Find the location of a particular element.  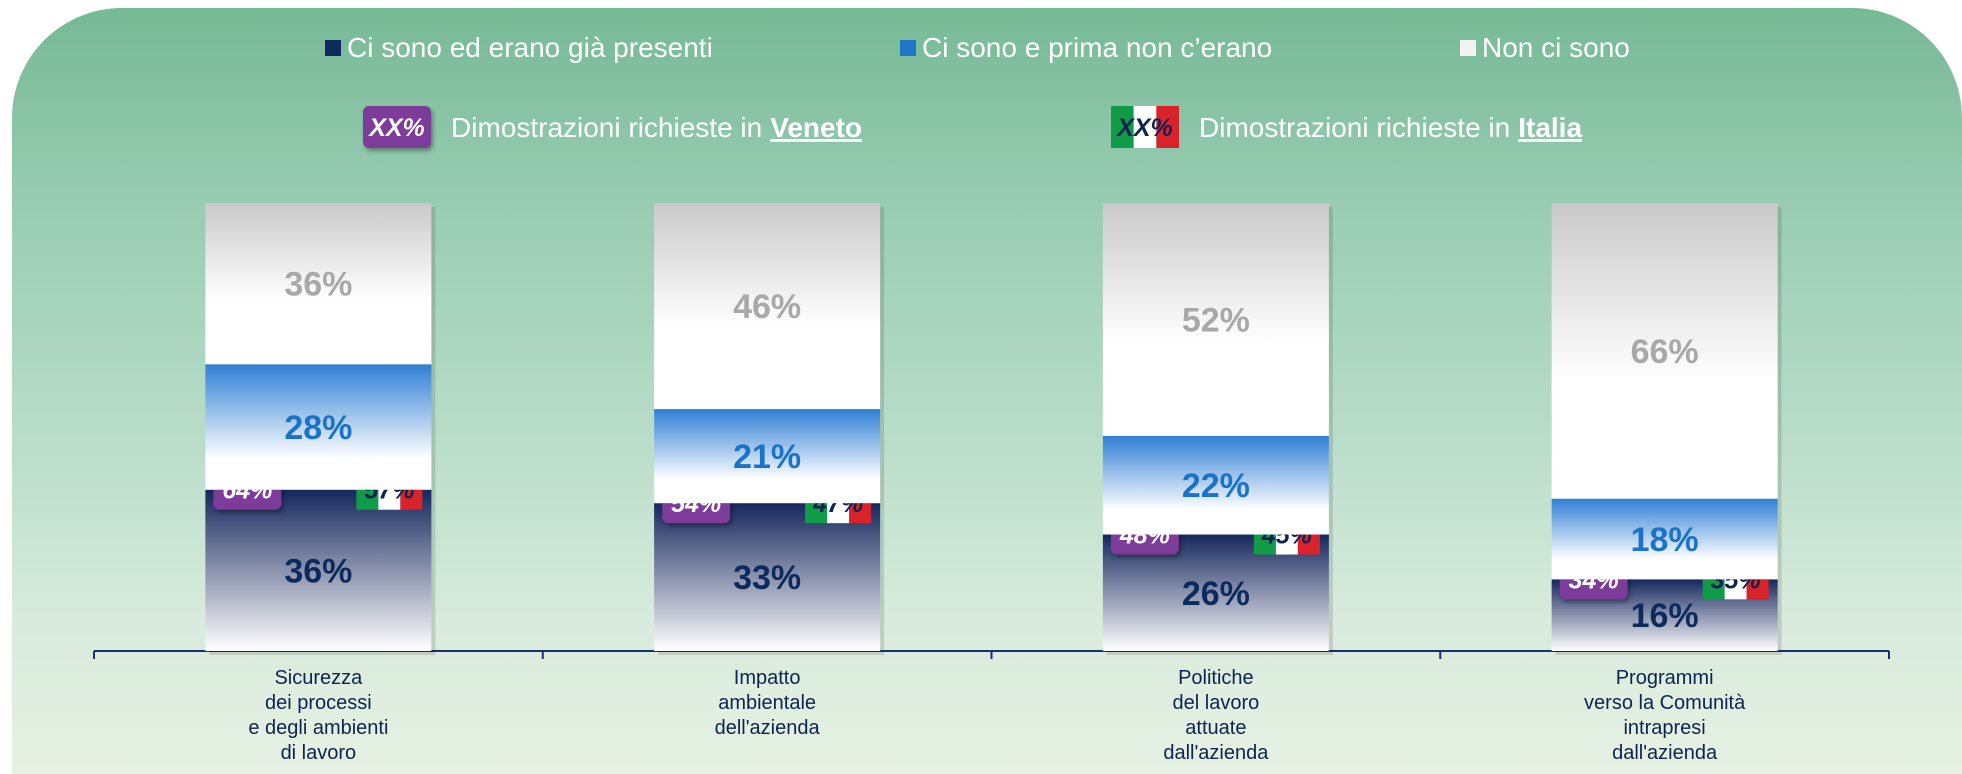

value-label: 22% is located at coordinates (1216, 486).